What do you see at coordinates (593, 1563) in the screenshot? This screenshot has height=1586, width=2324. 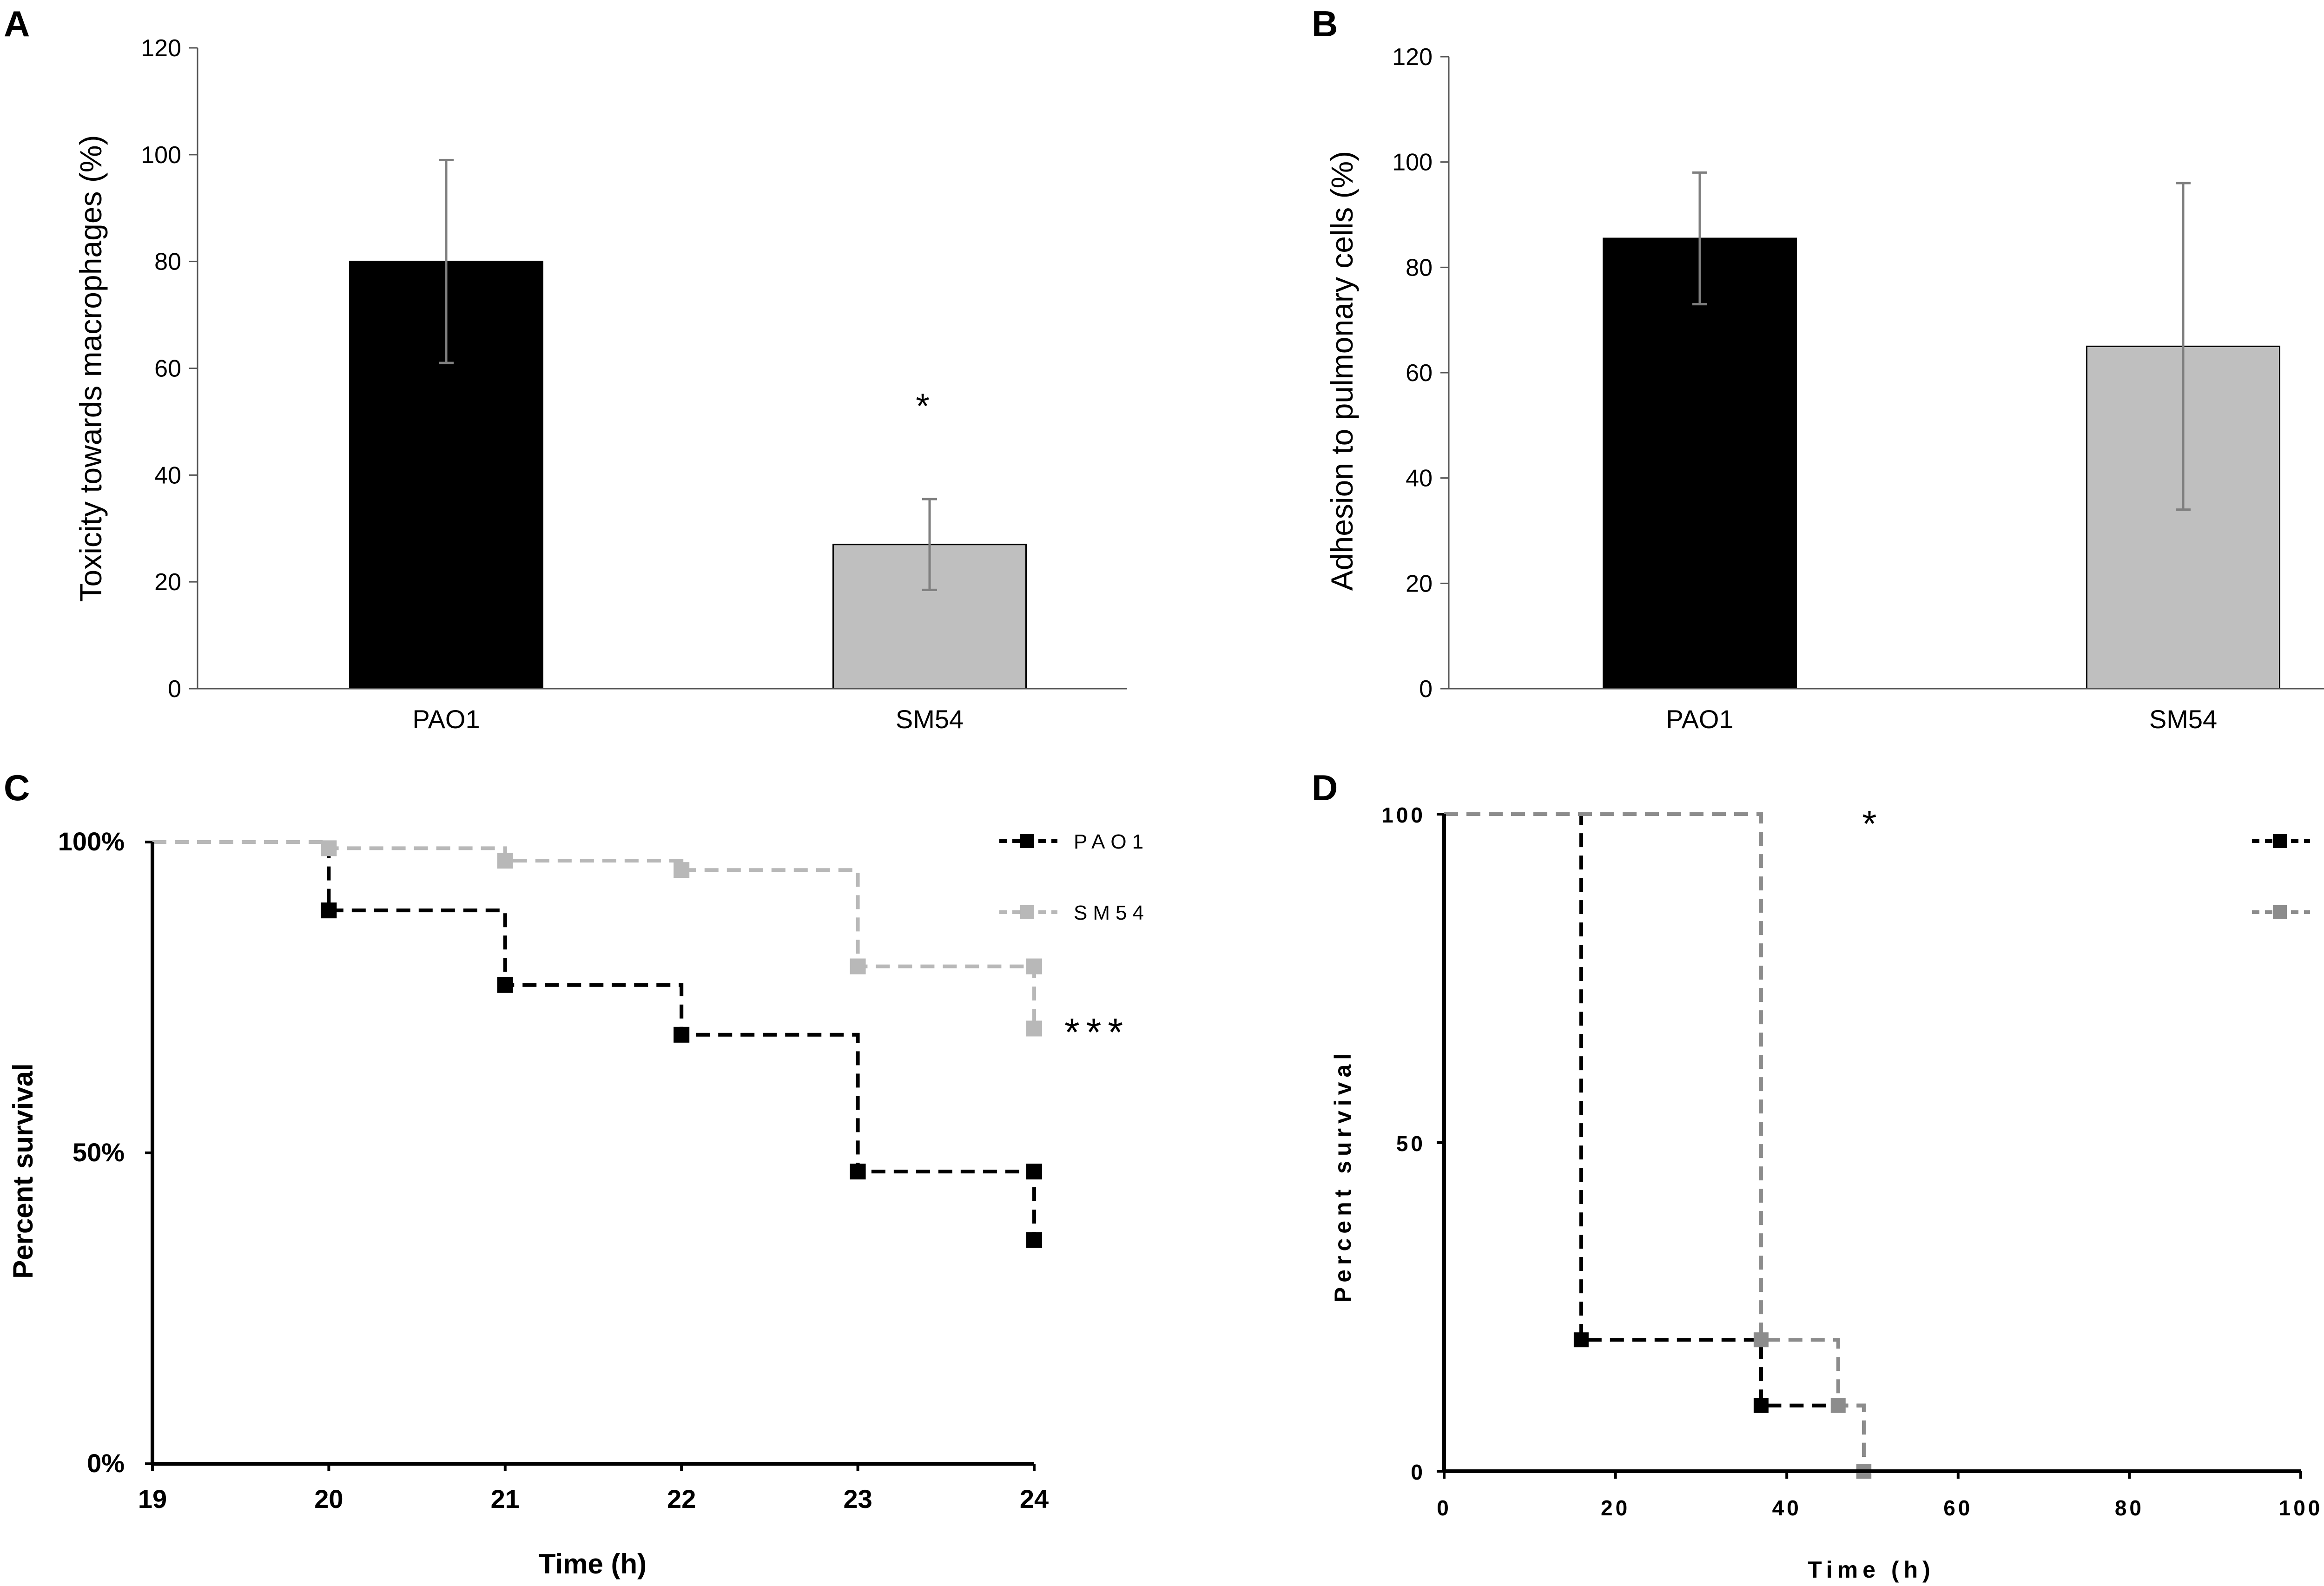 I see `panel-c-x-axis-label: Time (h)` at bounding box center [593, 1563].